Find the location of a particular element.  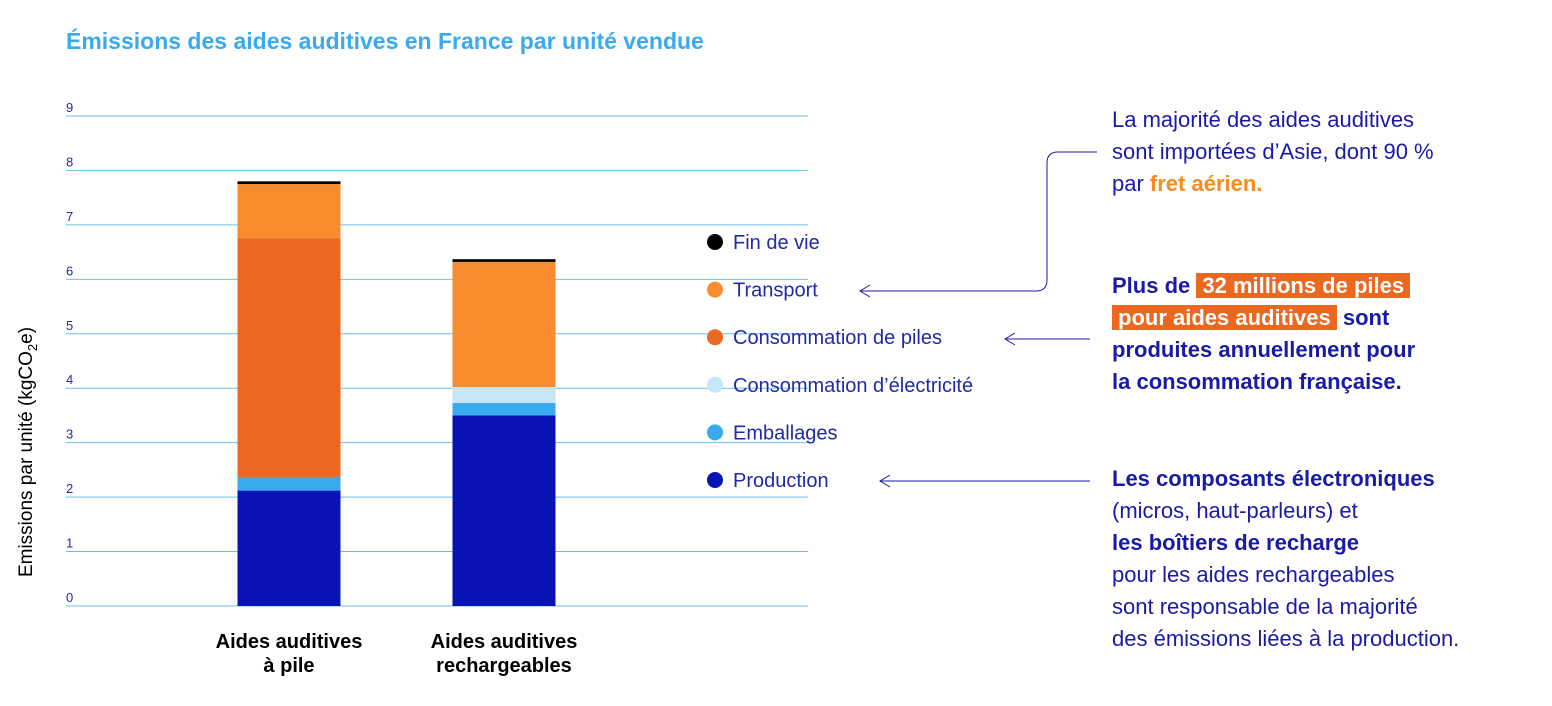

y-axis-label: Emissions par unité (kgCO2e) is located at coordinates (28, 452).